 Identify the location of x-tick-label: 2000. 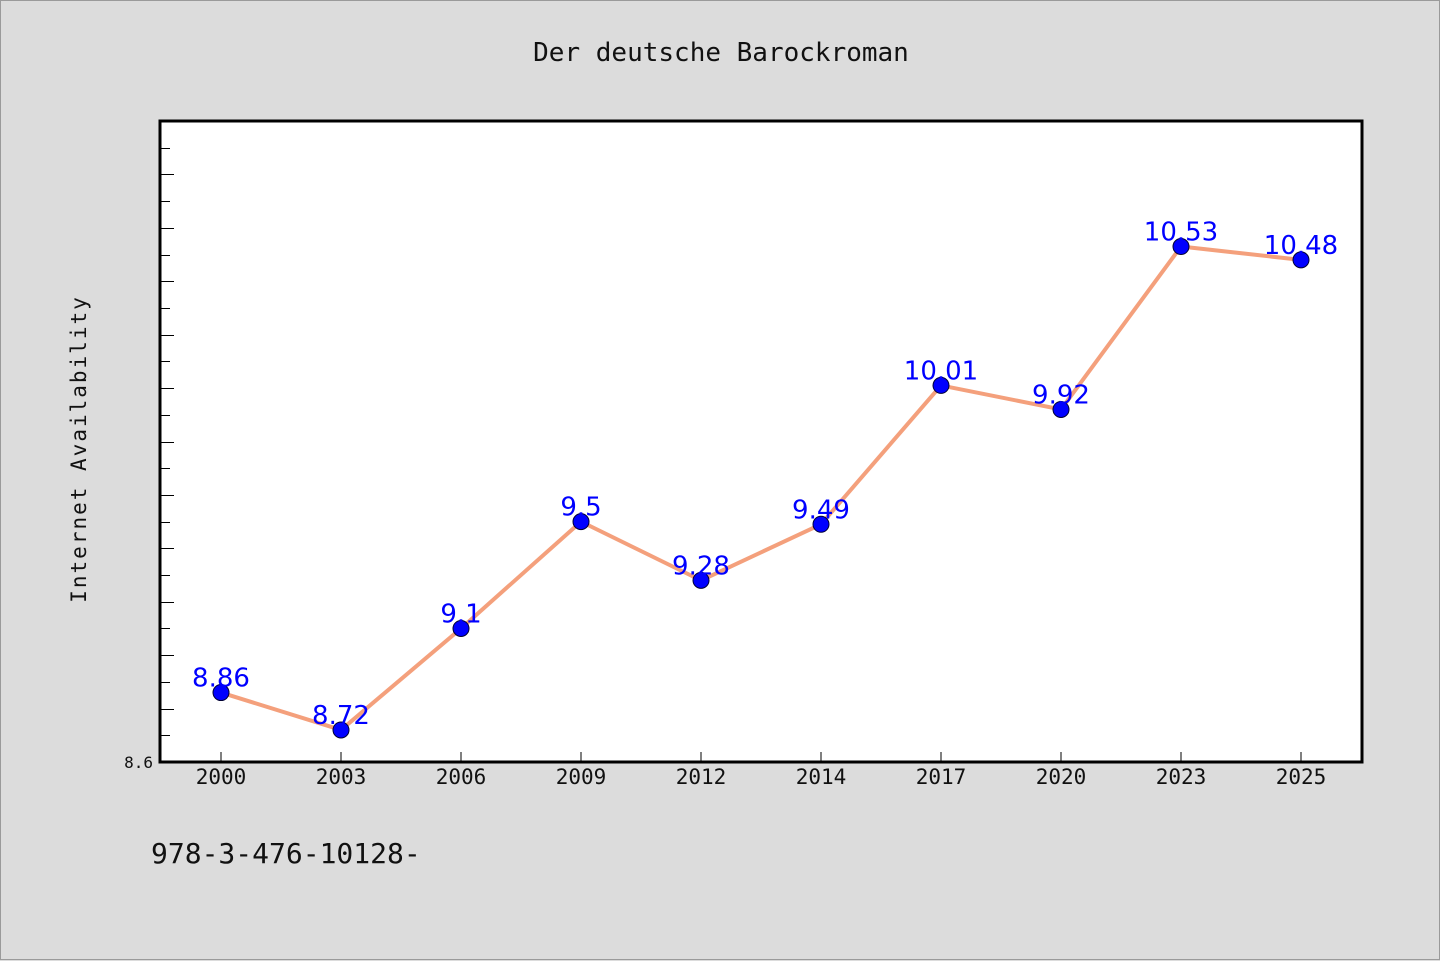
(221, 777).